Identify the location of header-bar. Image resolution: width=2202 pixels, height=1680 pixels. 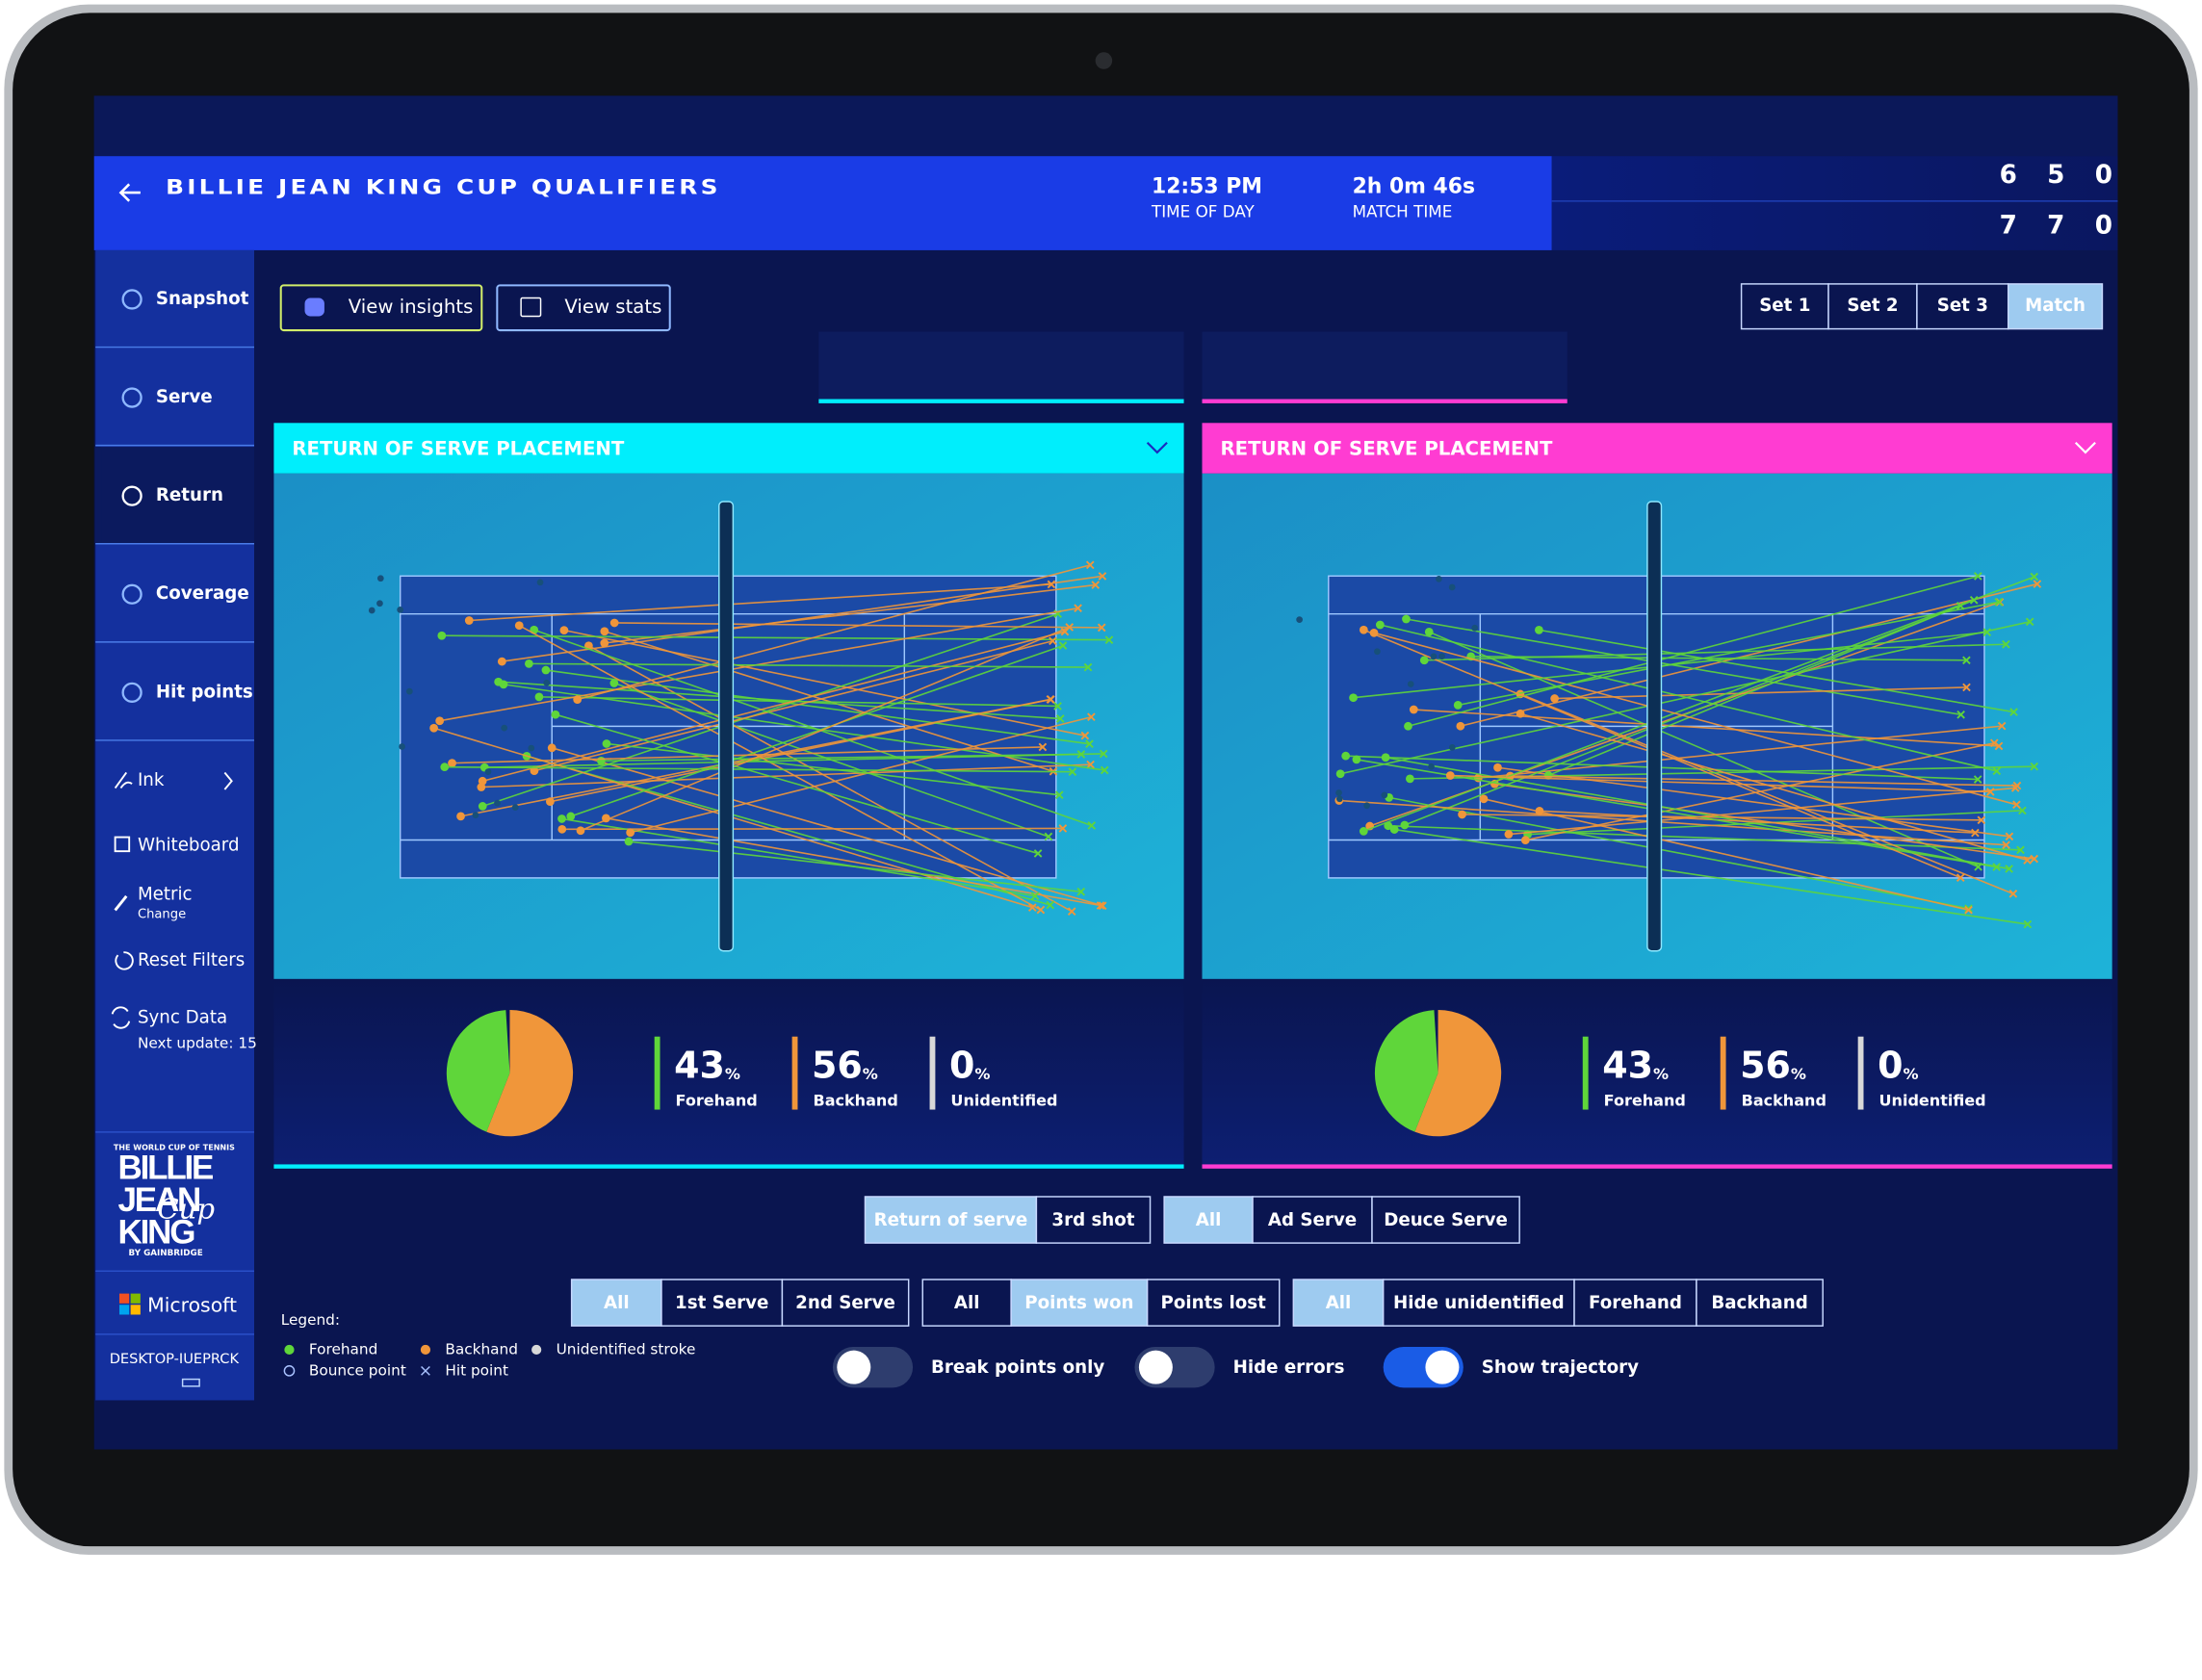
(822, 203).